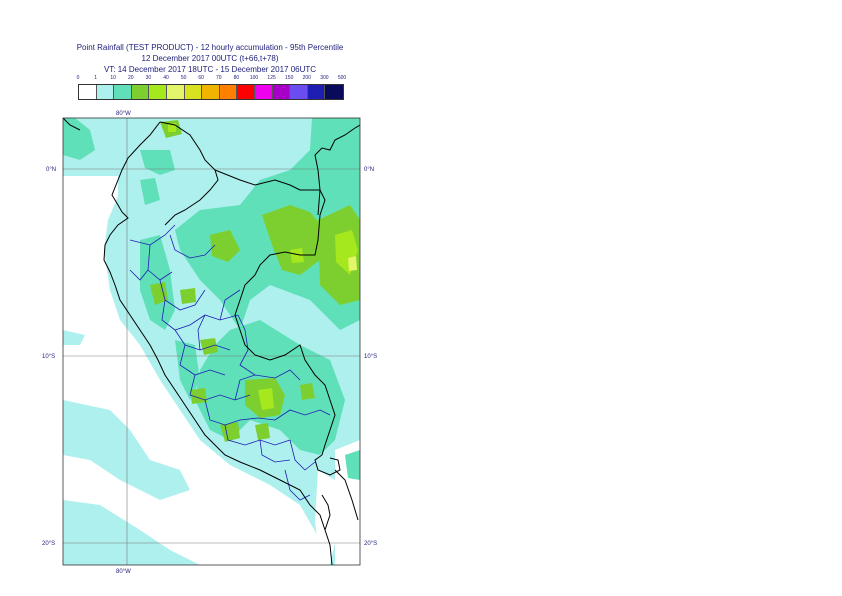 Image resolution: width=842 pixels, height=596 pixels. Describe the element at coordinates (123, 572) in the screenshot. I see `lon-label-bottom: 80°W` at that location.